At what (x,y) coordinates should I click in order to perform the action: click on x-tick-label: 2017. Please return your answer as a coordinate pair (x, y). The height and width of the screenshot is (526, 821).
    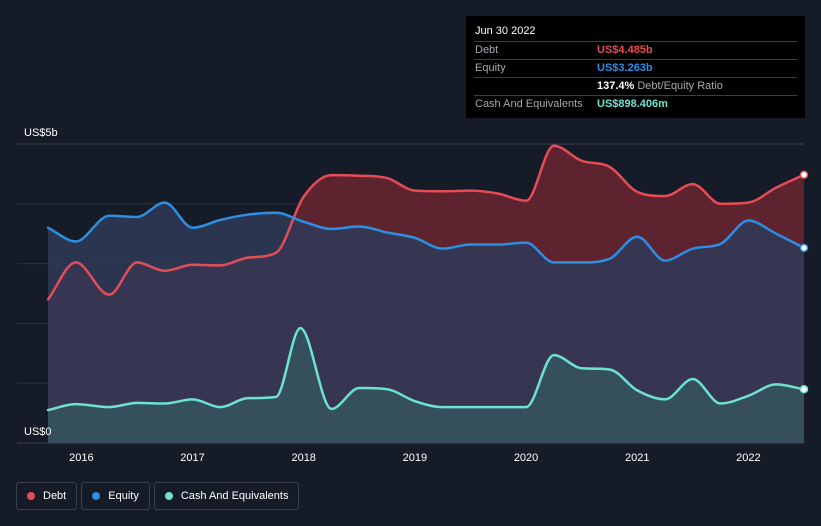
    Looking at the image, I should click on (192, 458).